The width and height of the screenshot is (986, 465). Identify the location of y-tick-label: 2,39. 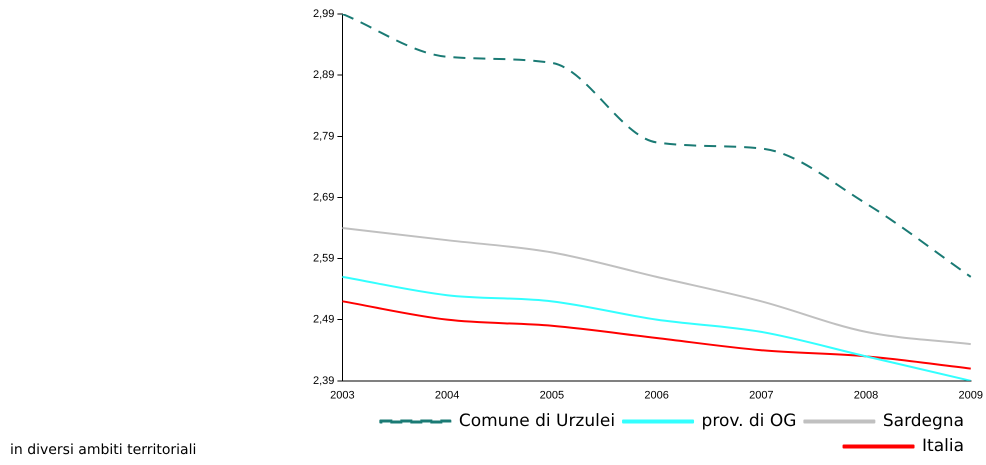
(323, 380).